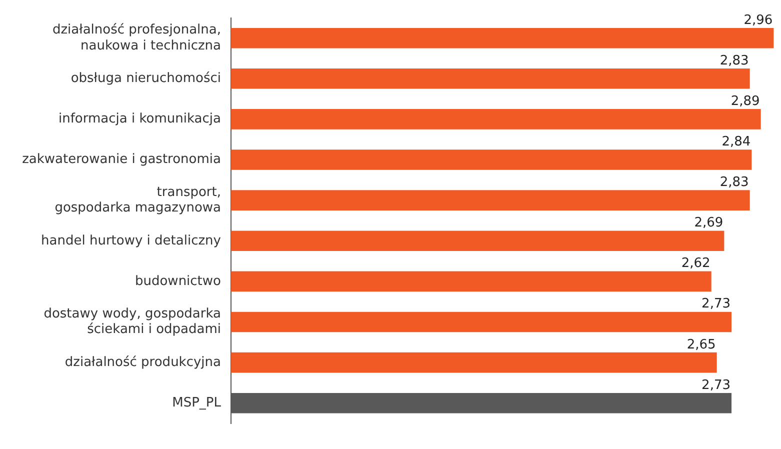 This screenshot has height=449, width=781. What do you see at coordinates (132, 322) in the screenshot?
I see `y-tick-label: dostawy wody, gospodarka ściekami i odpadami` at bounding box center [132, 322].